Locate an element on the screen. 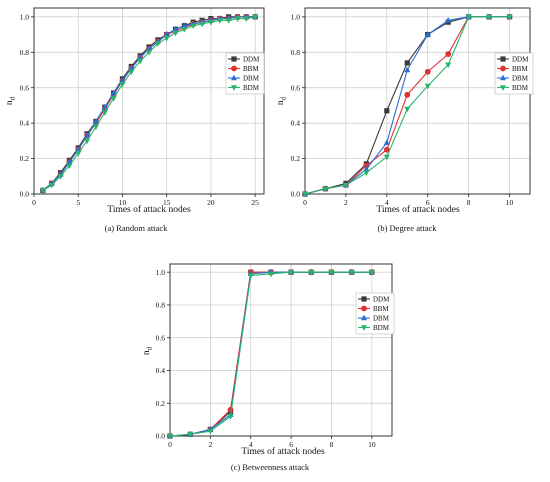 This screenshot has width=550, height=482. y-axis-label: nd is located at coordinates (148, 350).